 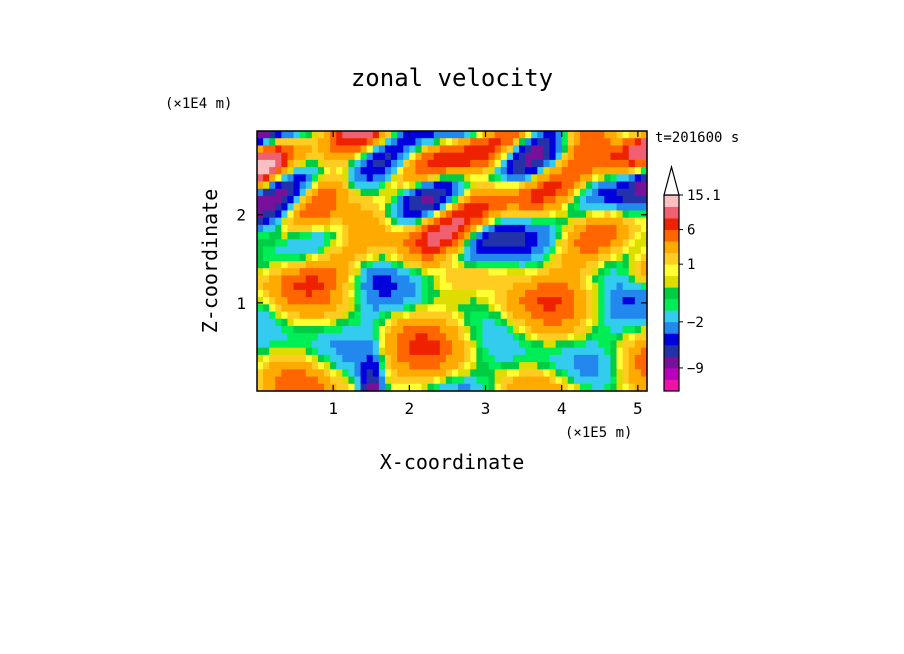 I want to click on x-tick-label: 1, so click(x=333, y=408).